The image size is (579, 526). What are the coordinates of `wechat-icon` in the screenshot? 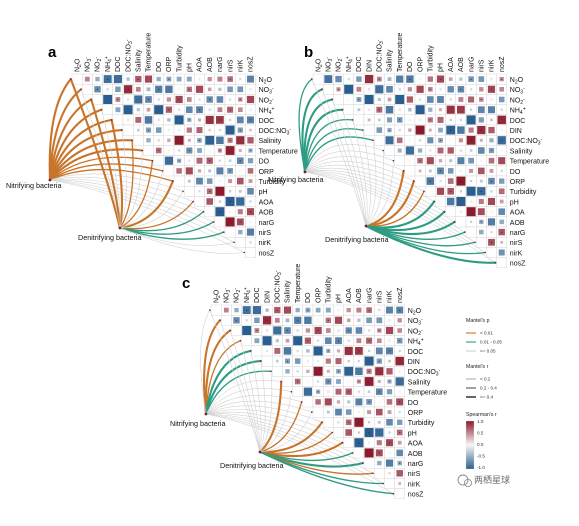 It's located at (463, 480).